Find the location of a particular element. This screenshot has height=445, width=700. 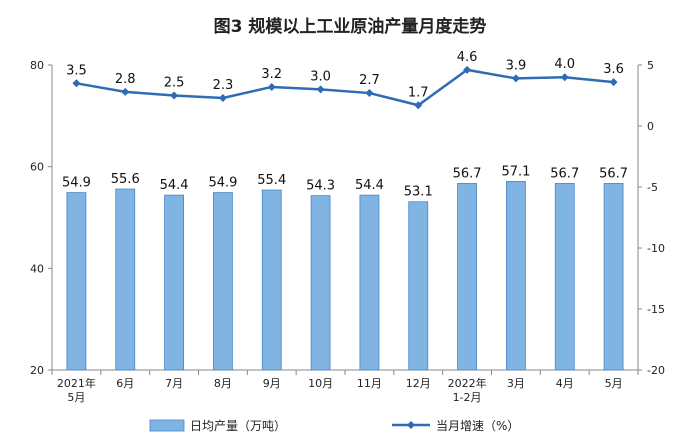

bar-value-label: 55.6 is located at coordinates (125, 179).